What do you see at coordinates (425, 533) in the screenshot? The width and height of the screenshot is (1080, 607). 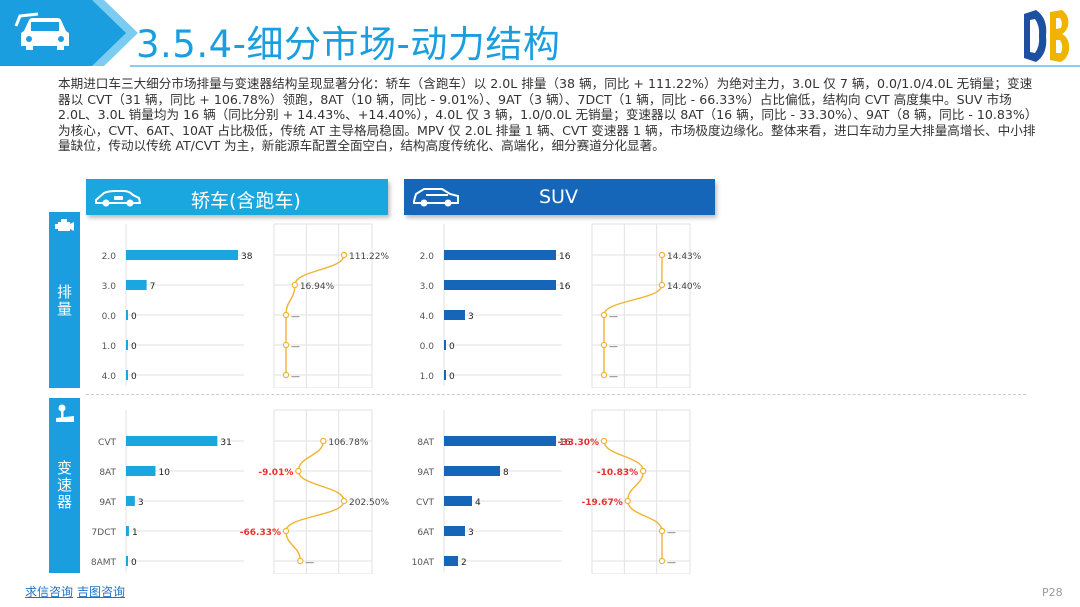 I see `category-label: 6AT` at bounding box center [425, 533].